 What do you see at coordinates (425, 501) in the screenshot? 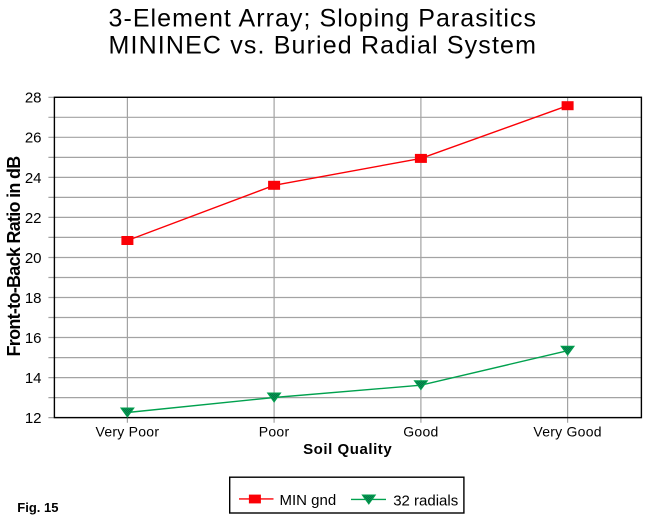
I see `svg-text: 32 radials` at bounding box center [425, 501].